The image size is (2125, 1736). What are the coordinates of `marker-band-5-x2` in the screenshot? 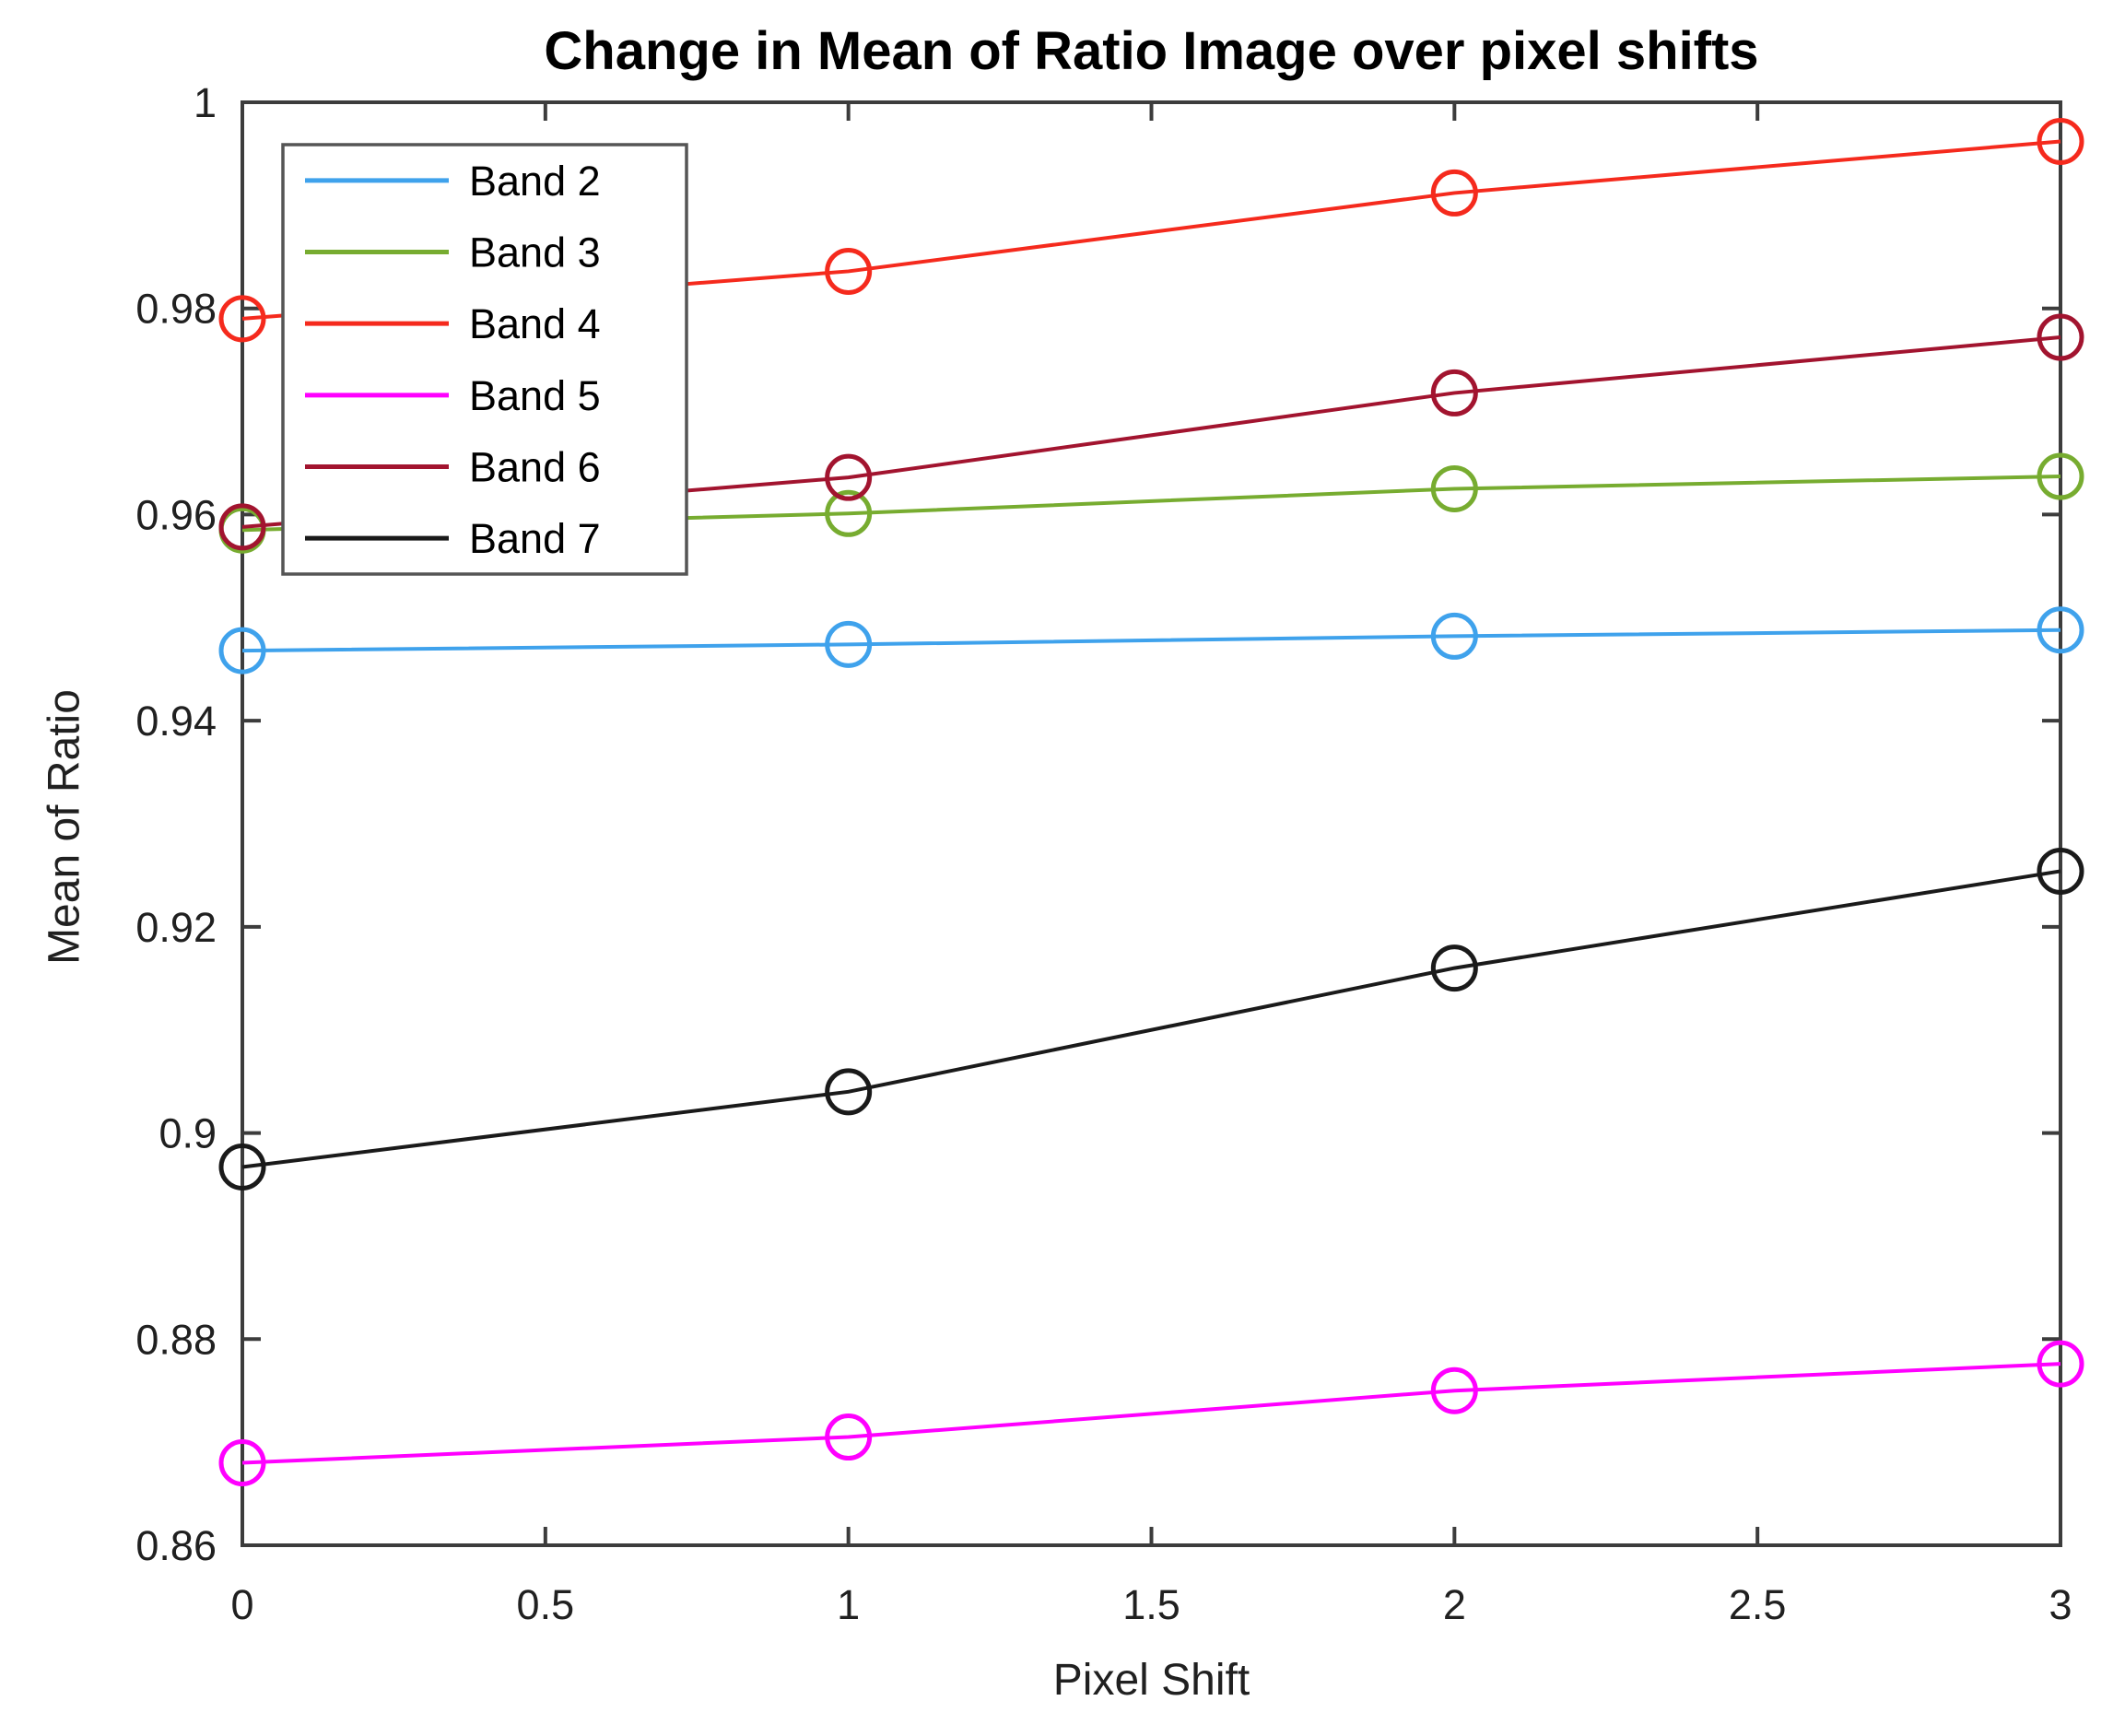 It's located at (1454, 1390).